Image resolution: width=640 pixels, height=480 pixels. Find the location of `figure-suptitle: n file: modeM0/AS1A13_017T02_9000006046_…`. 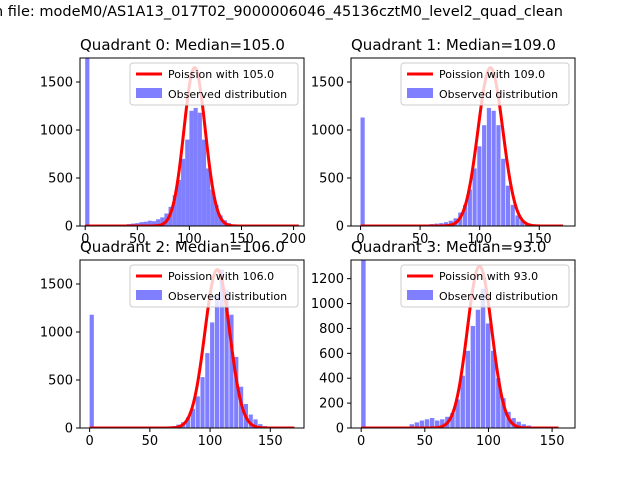

figure-suptitle: n file: modeM0/AS1A13_017T02_9000006046_… is located at coordinates (281, 12).